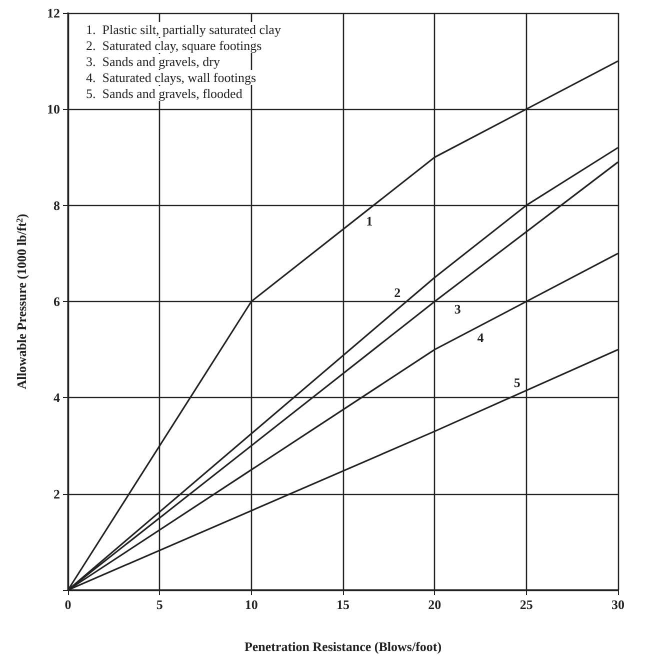  What do you see at coordinates (171, 77) in the screenshot?
I see `annotation: 4. Saturated clays, wall footings` at bounding box center [171, 77].